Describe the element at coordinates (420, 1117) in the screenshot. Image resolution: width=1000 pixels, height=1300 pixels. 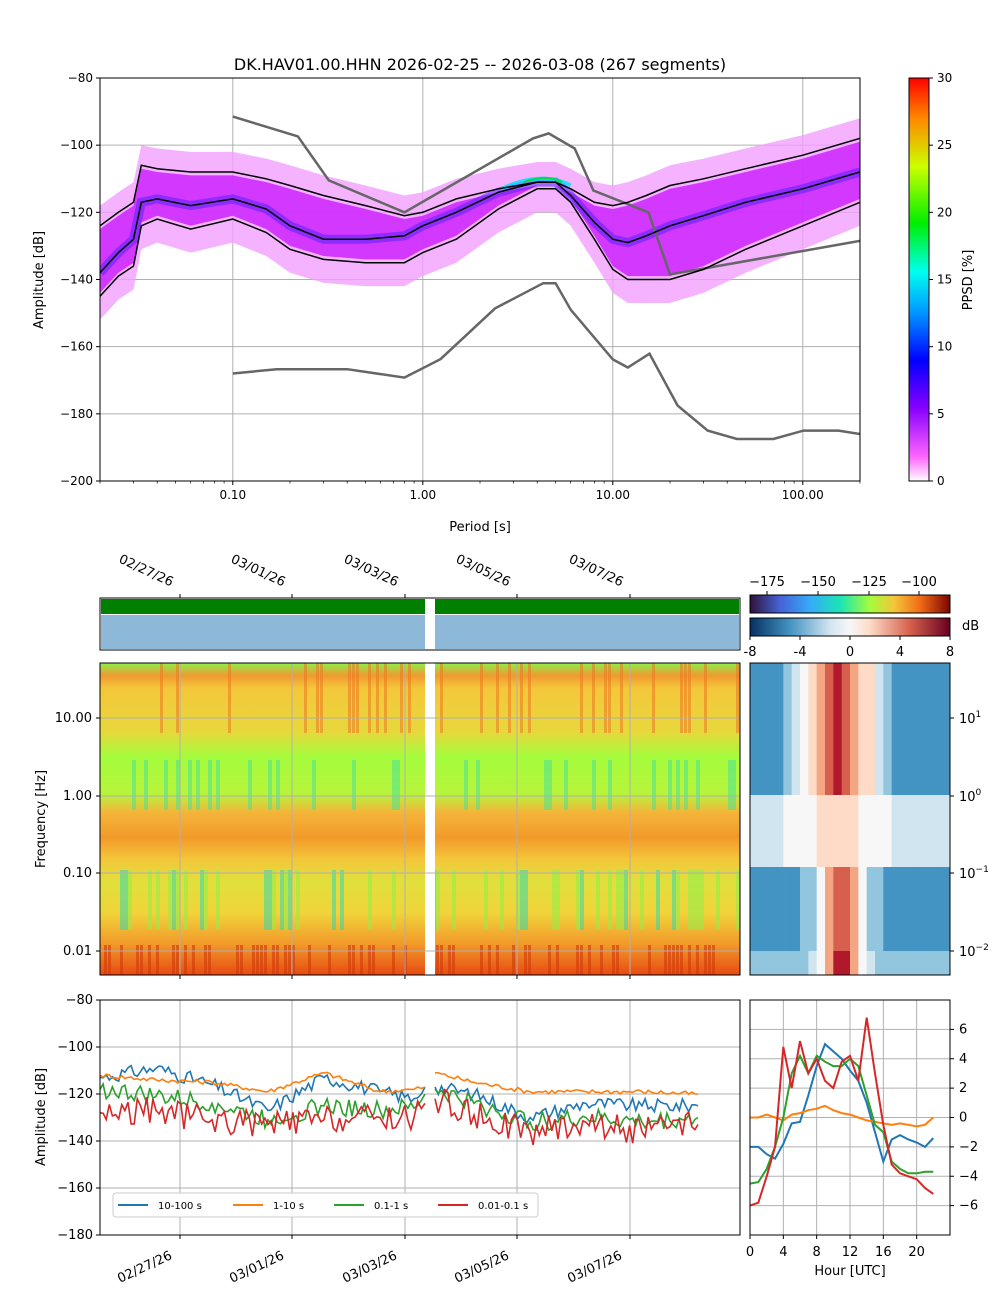
I see `timeseries-frame` at that location.